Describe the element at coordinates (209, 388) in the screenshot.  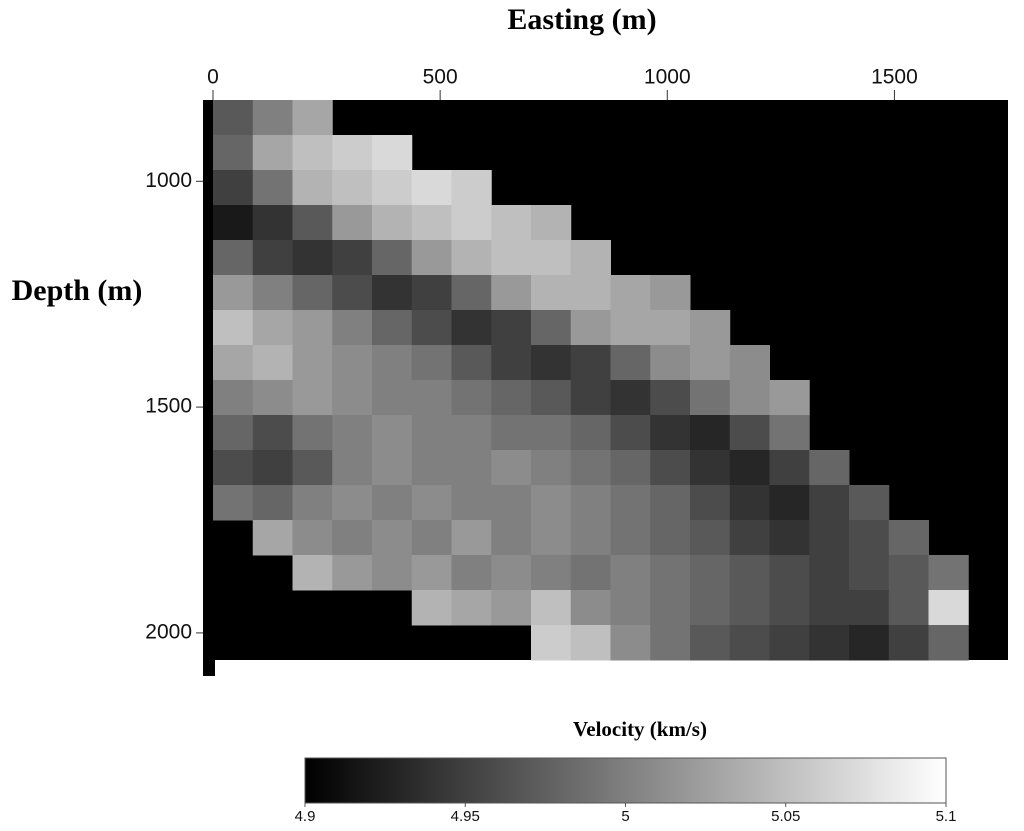
I see `axis-bar` at that location.